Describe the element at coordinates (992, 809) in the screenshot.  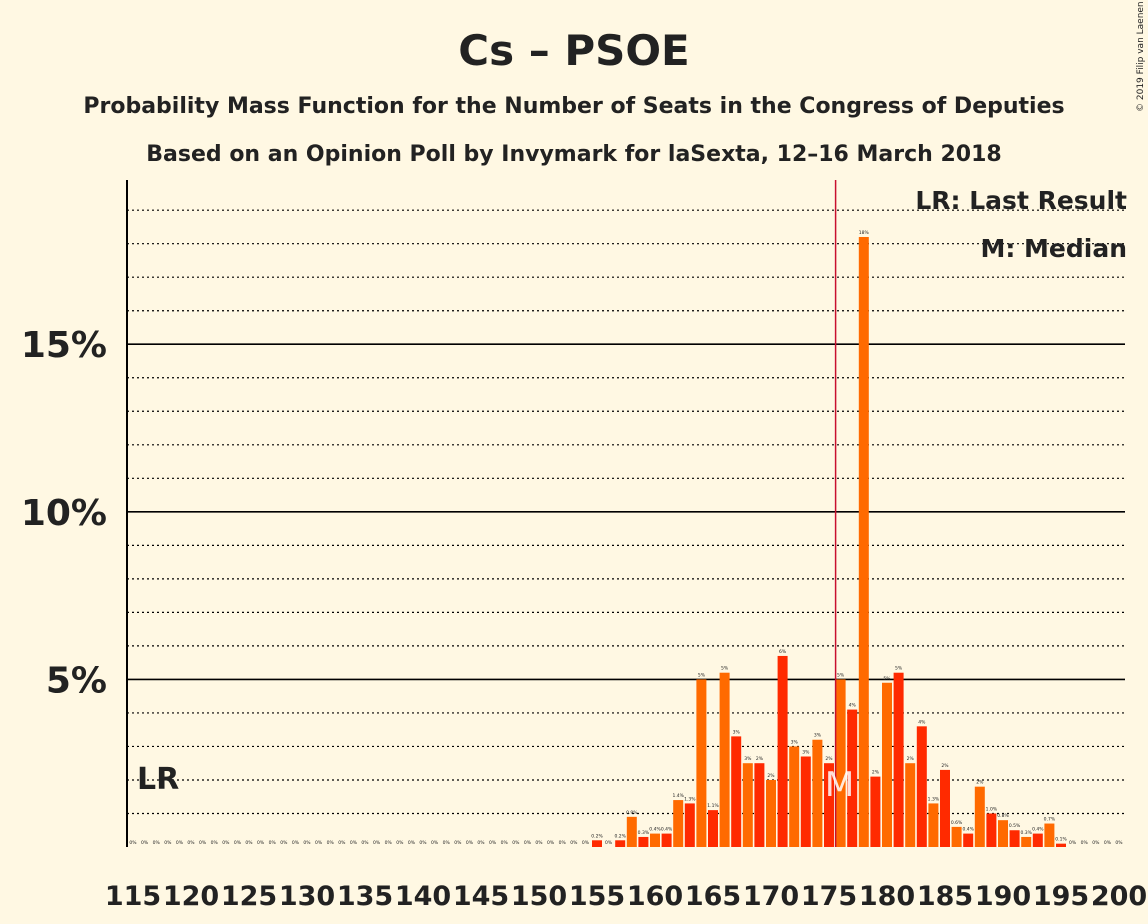
I see `data-label-189: 1.0%` at that location.